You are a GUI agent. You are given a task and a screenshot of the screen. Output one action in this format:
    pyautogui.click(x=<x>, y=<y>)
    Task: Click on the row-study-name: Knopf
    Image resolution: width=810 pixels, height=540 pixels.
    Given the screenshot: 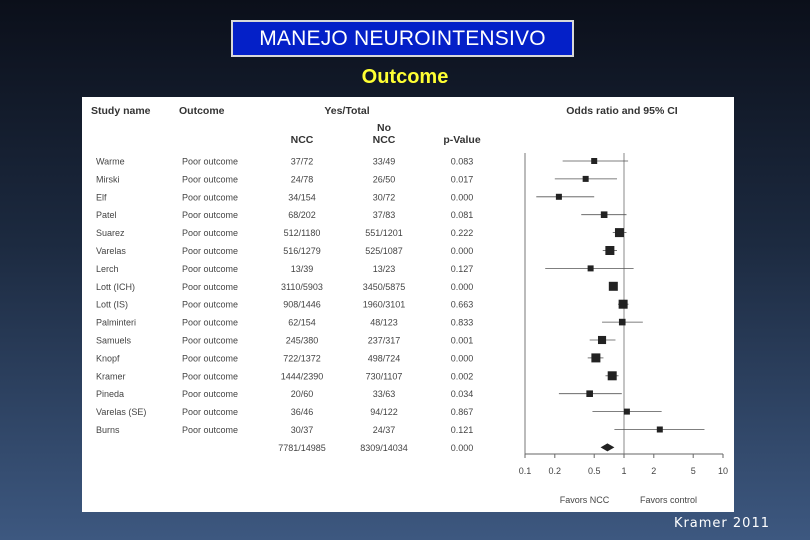 What is the action you would take?
    pyautogui.click(x=108, y=358)
    